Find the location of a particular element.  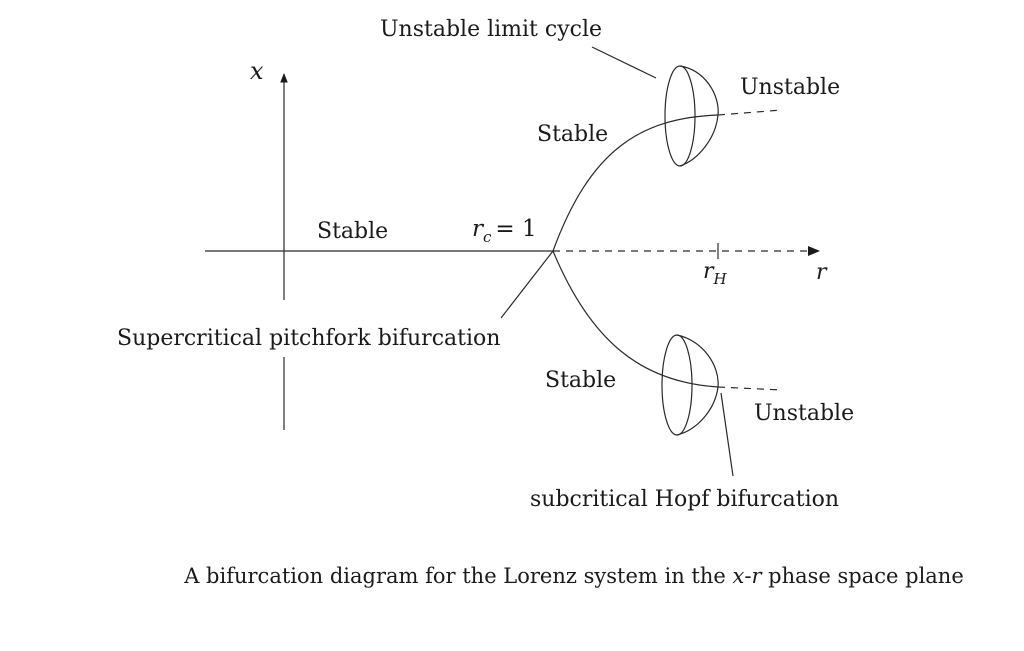

supercritical-label: Supercritical pitchfork bifurcation is located at coordinates (308, 338).